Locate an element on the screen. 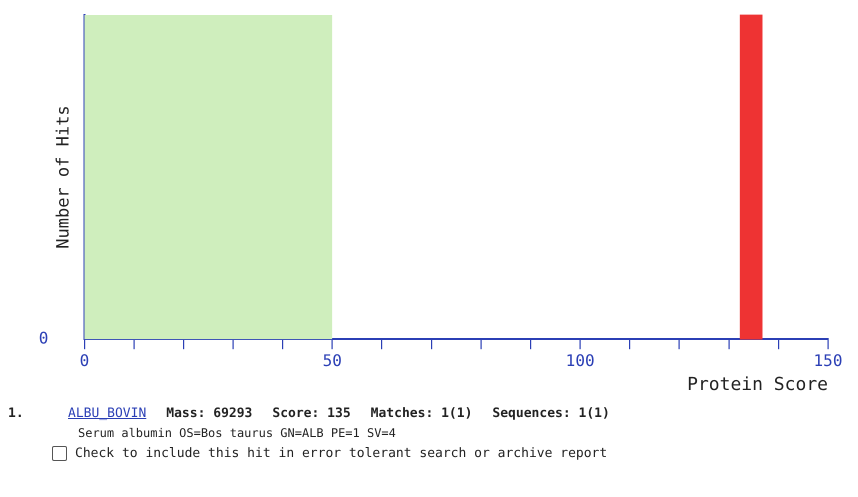 Image resolution: width=858 pixels, height=497 pixels. text: Mass: 69293 is located at coordinates (209, 413).